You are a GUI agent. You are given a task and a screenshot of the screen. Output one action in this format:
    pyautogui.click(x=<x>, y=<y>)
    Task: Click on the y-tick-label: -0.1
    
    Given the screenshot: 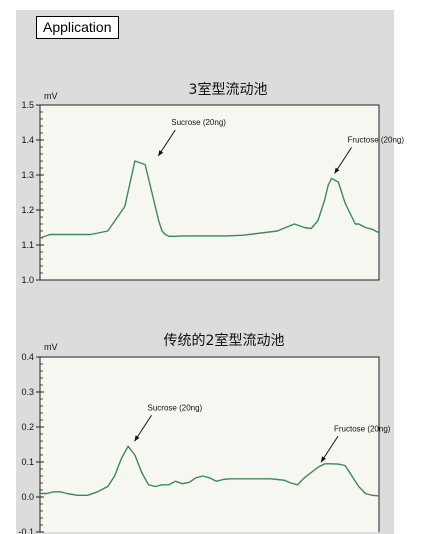 What is the action you would take?
    pyautogui.click(x=26, y=530)
    